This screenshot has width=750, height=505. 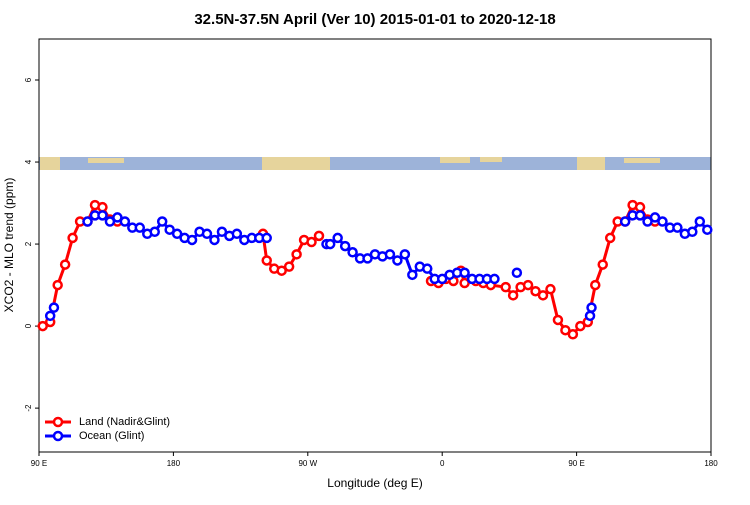 What do you see at coordinates (111, 436) in the screenshot?
I see `legend-label: Ocean (Glint)` at bounding box center [111, 436].